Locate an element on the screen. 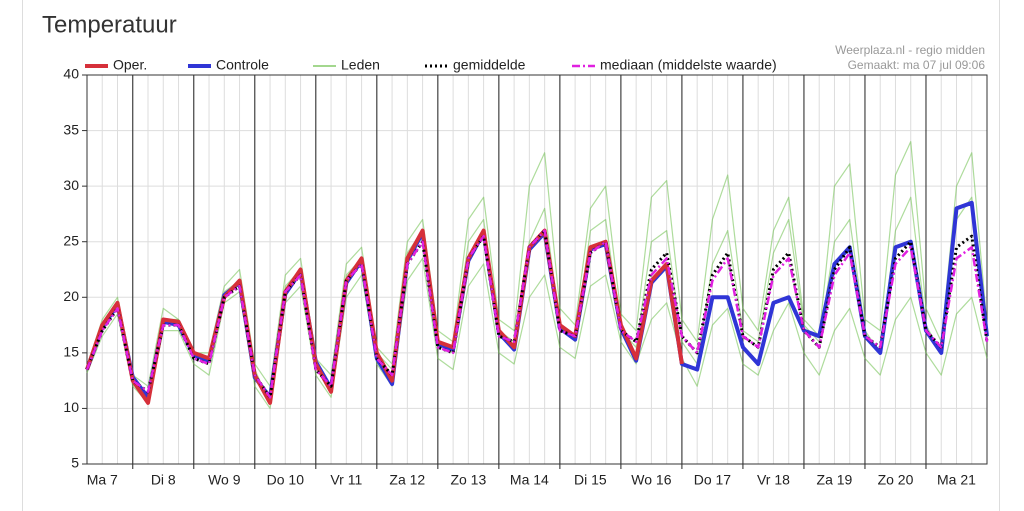 The image size is (1024, 511). y-tick-label: 25 is located at coordinates (71, 240).